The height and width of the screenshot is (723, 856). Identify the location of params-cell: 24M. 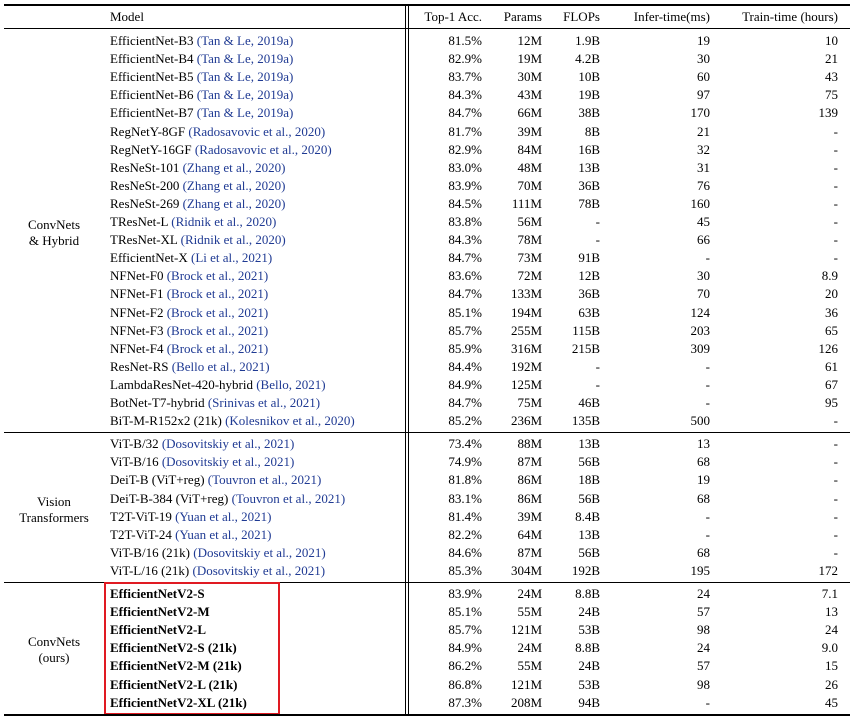
(529, 647).